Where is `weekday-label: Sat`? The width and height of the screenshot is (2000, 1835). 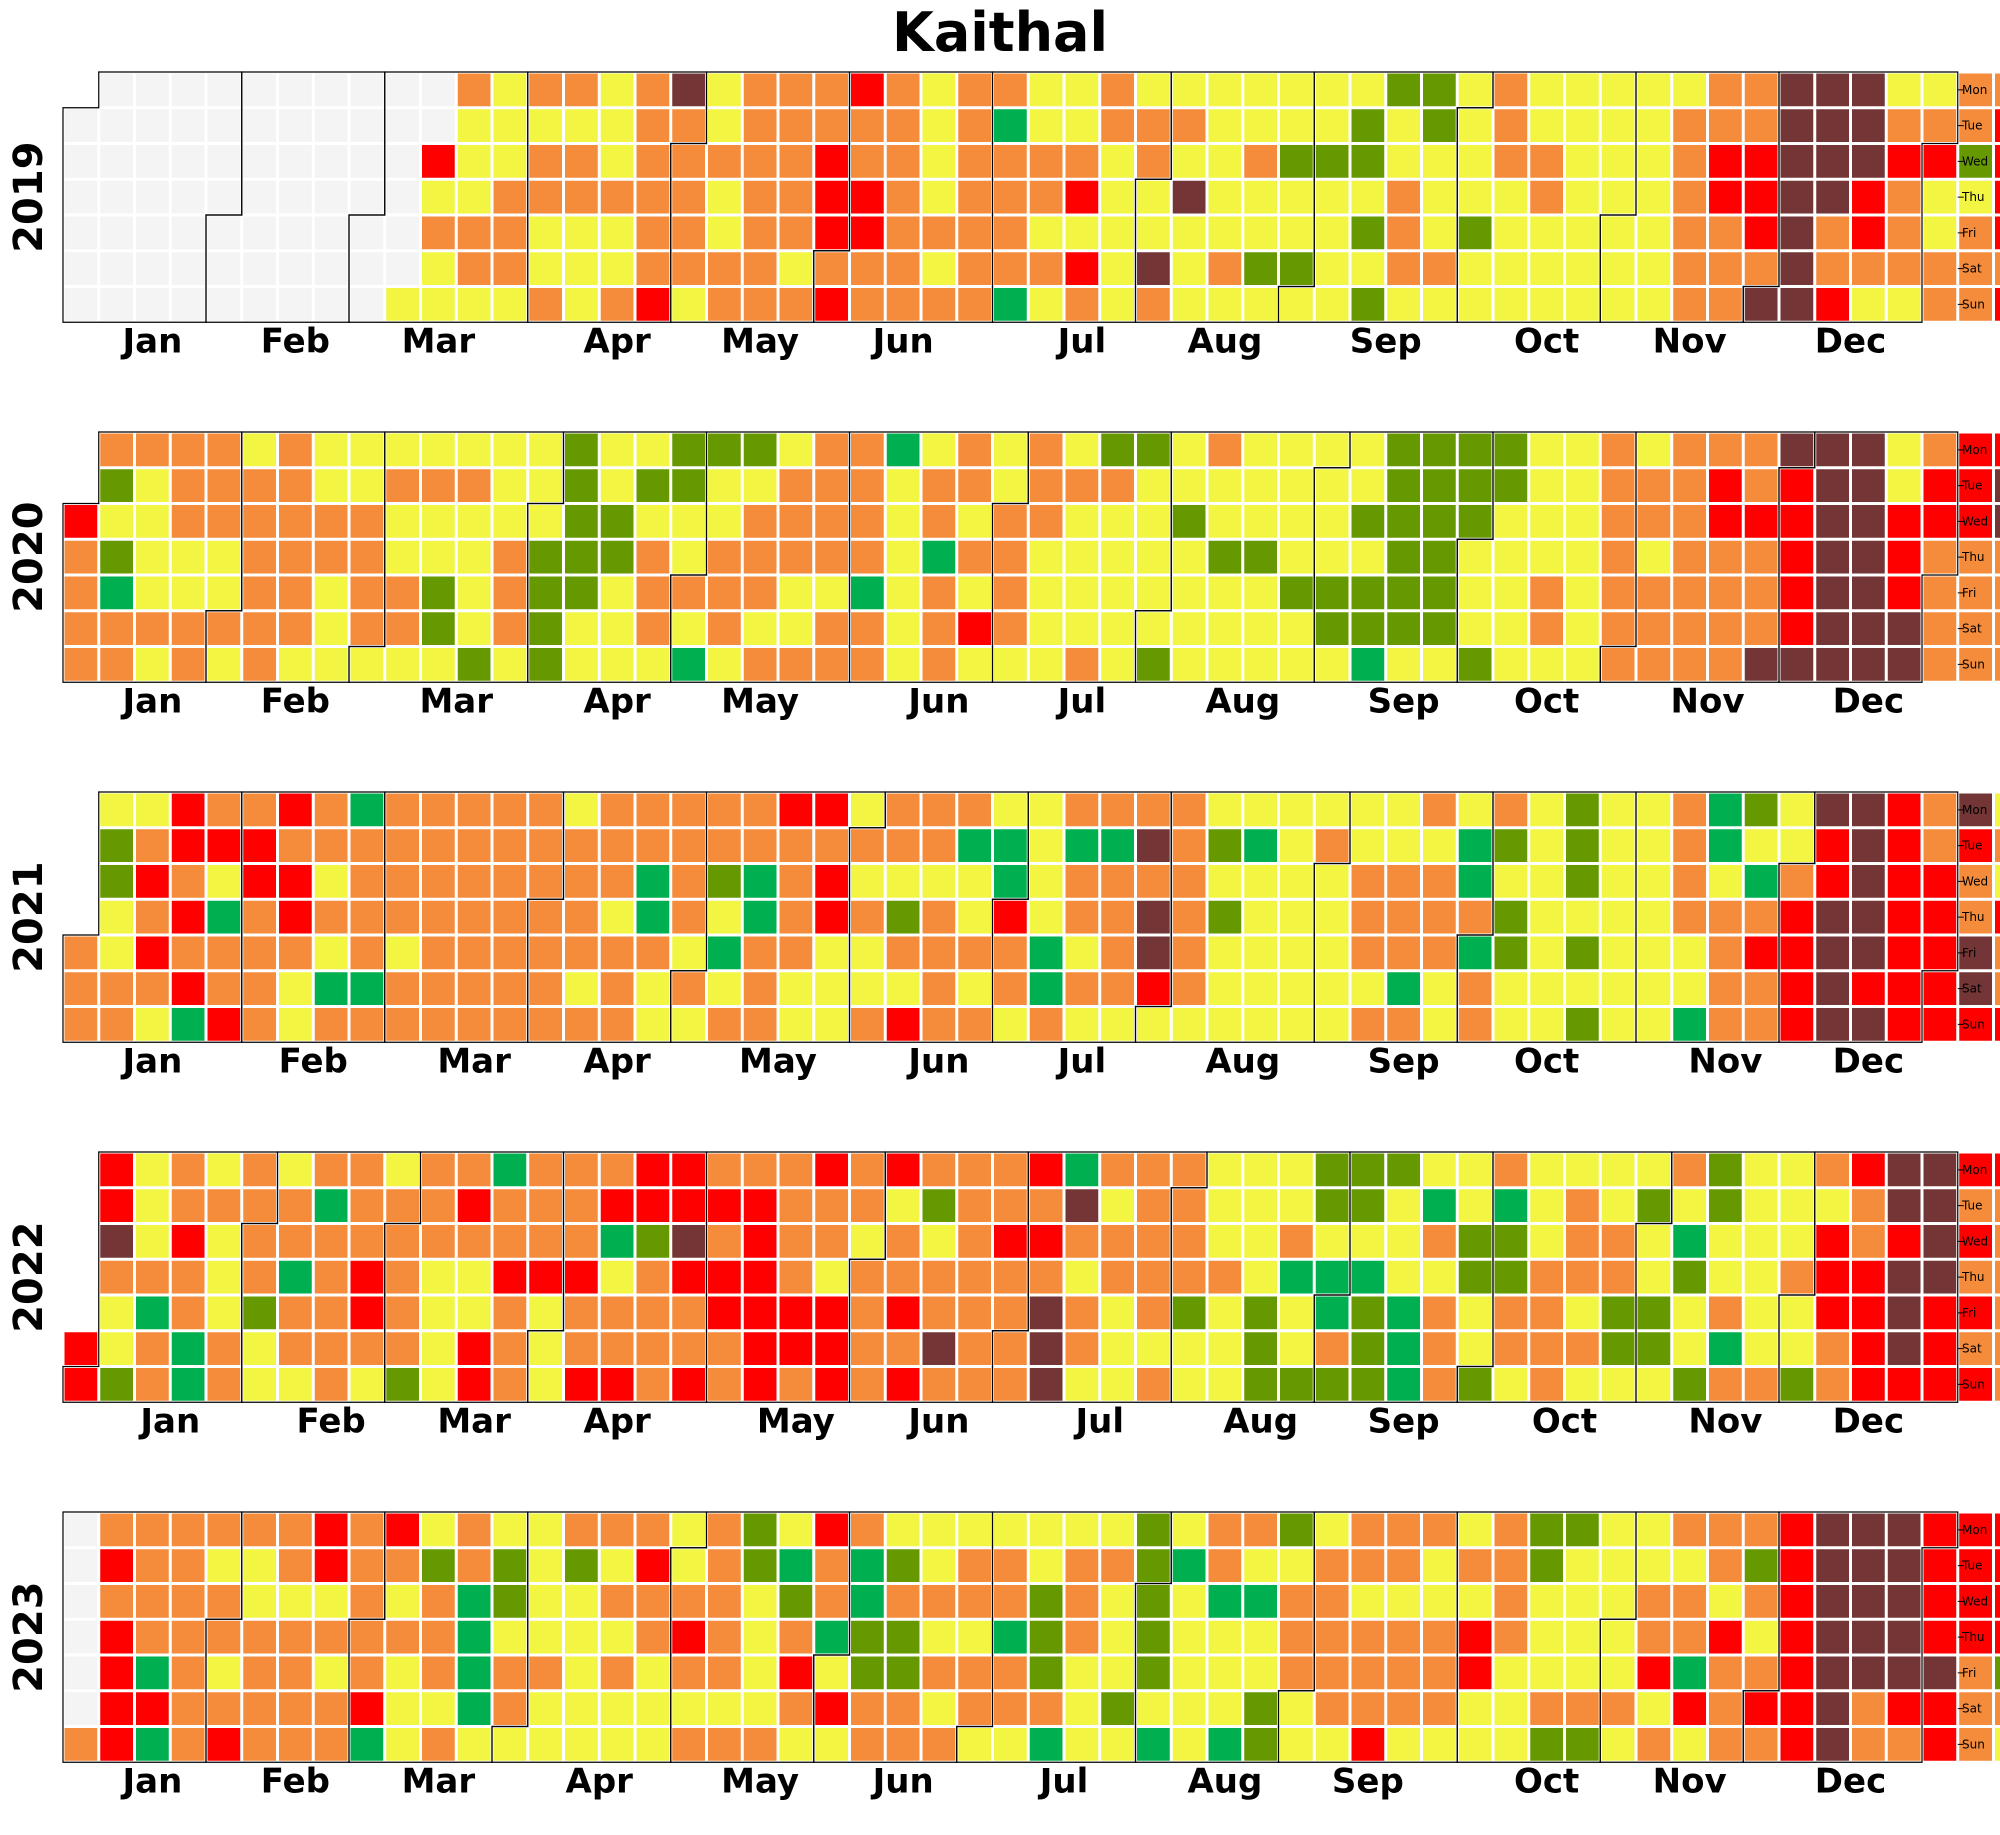
weekday-label: Sat is located at coordinates (1972, 1709).